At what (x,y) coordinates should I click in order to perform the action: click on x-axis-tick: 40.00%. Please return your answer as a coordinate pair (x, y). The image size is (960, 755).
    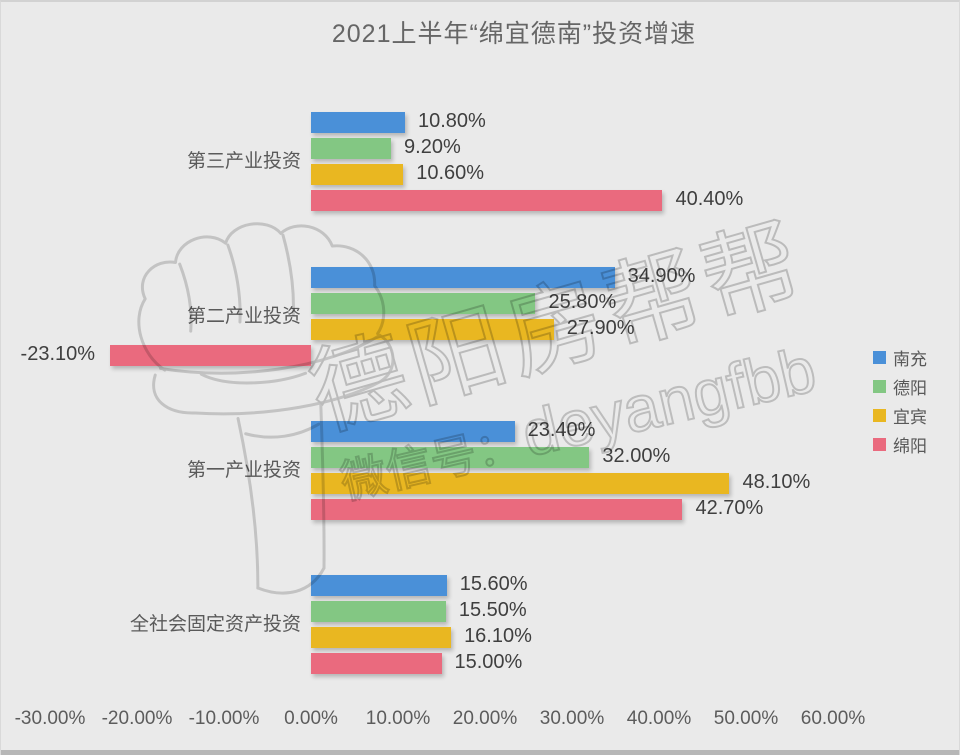
    Looking at the image, I should click on (659, 718).